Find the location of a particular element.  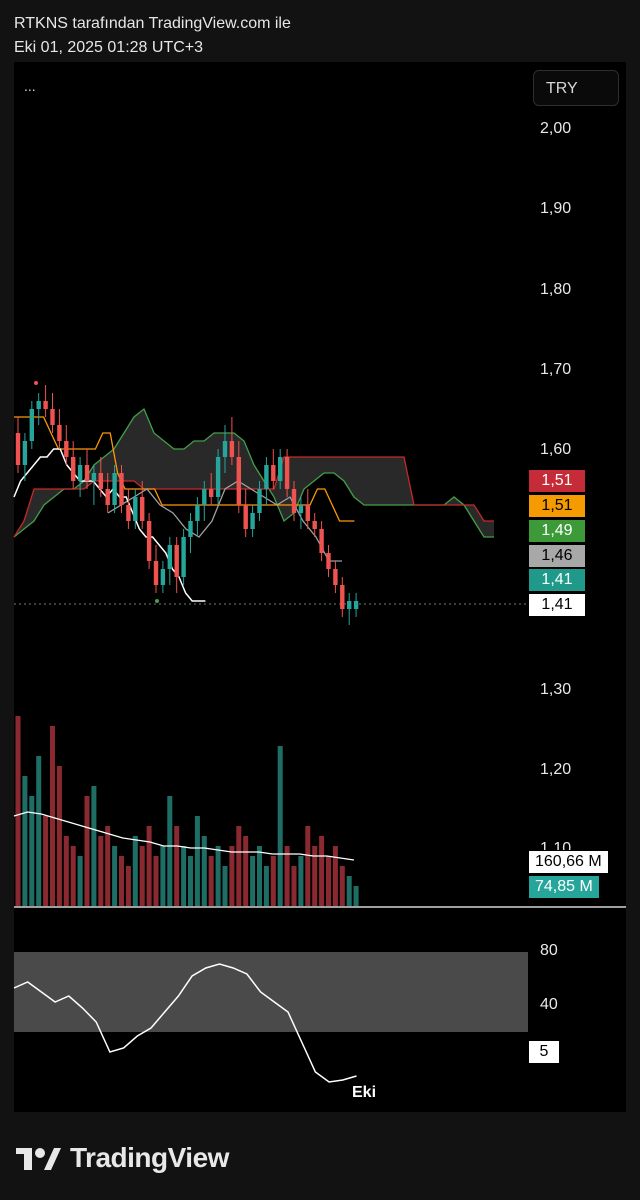

tenkan-price-tag: 1,41 is located at coordinates (557, 580).